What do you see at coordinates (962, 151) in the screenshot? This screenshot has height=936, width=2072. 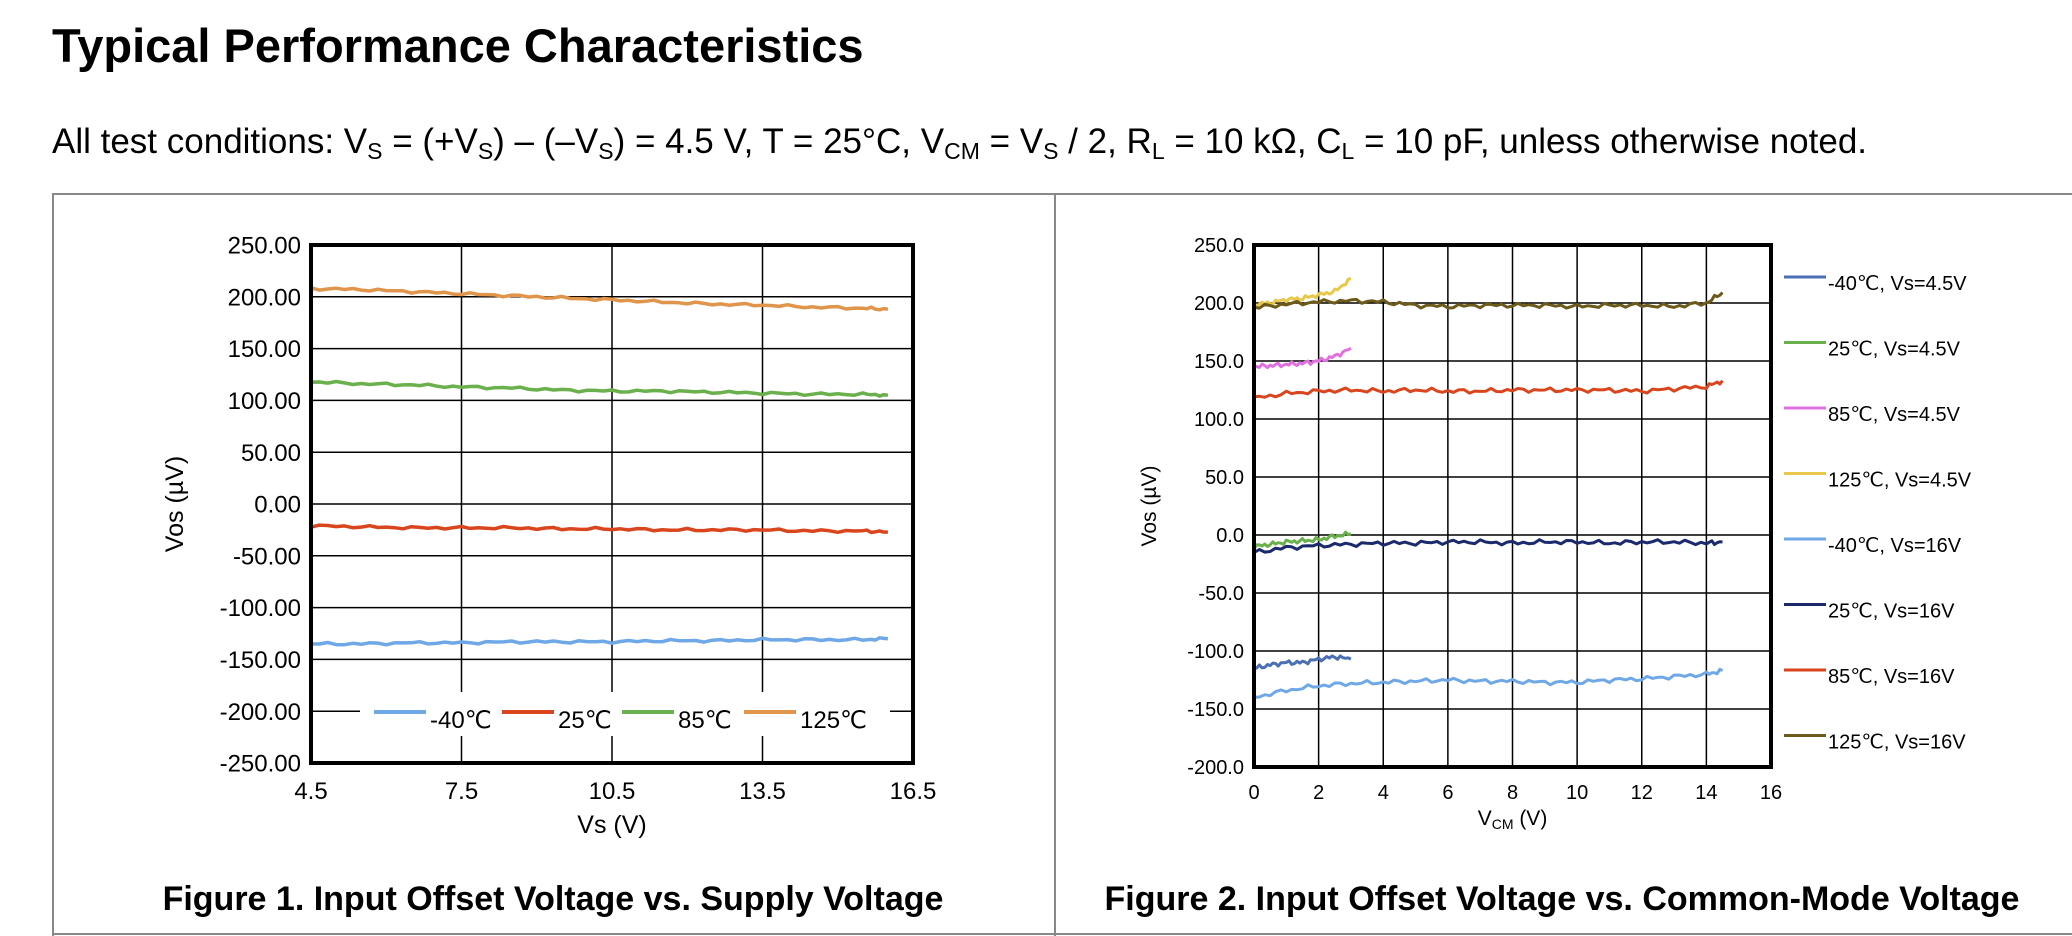 I see `conditions-subscript: CM` at bounding box center [962, 151].